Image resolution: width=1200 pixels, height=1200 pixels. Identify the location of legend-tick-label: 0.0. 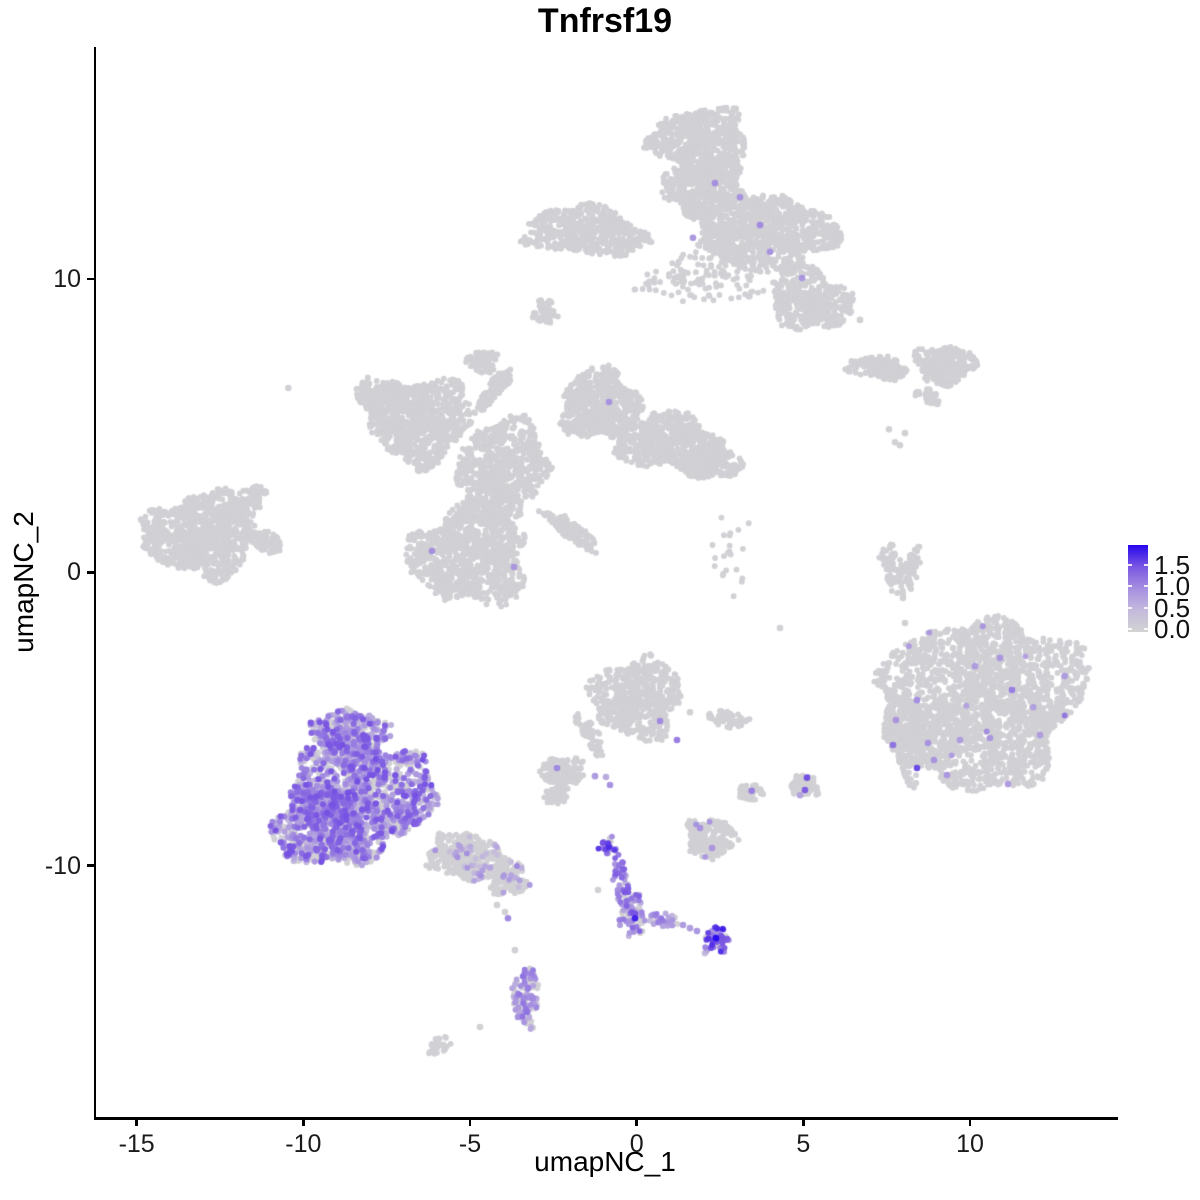
(1172, 629).